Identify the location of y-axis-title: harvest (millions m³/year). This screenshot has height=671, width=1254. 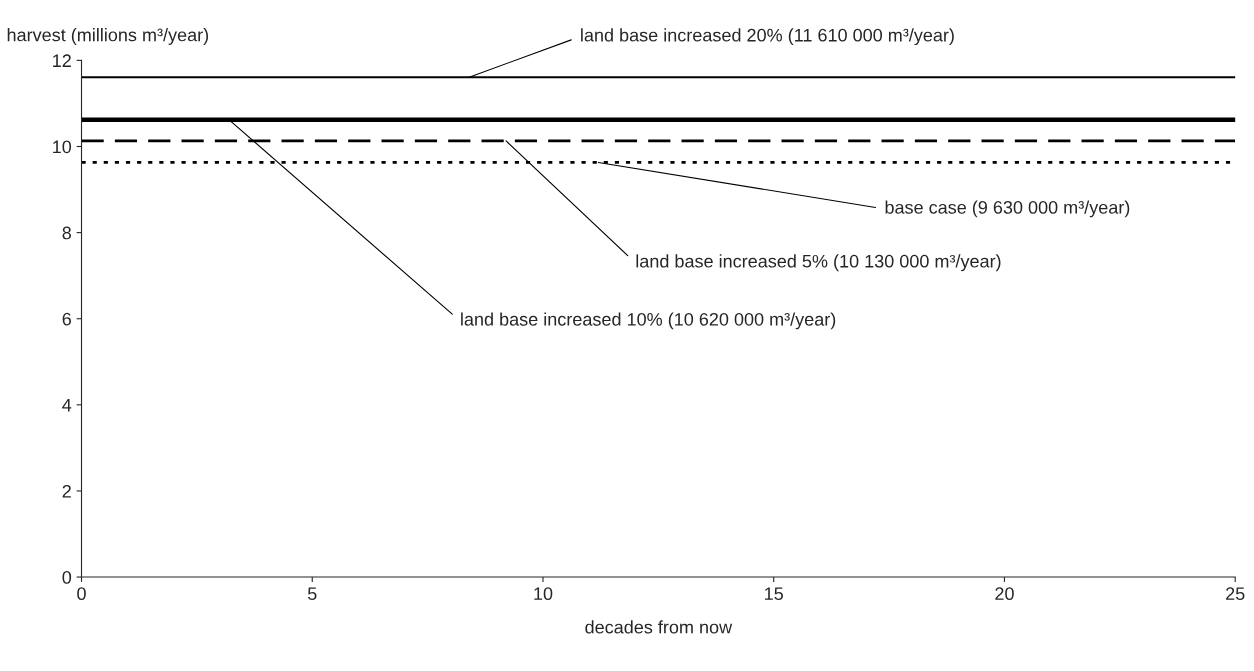
(108, 36).